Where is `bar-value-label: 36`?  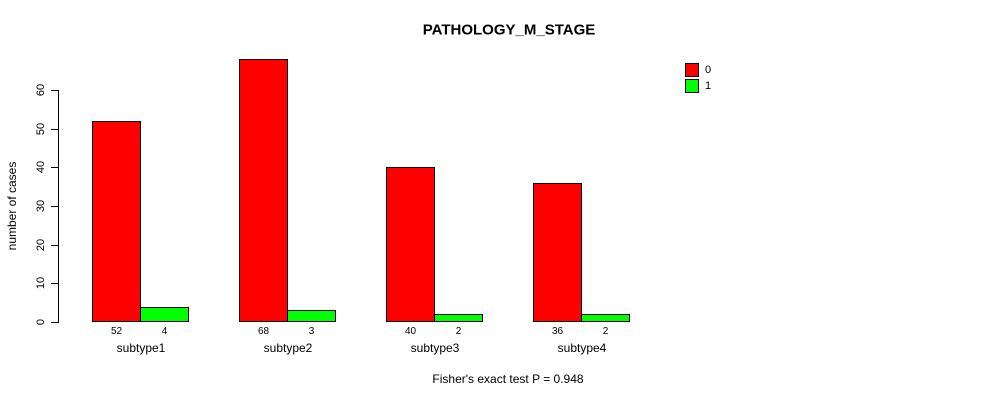
bar-value-label: 36 is located at coordinates (557, 331).